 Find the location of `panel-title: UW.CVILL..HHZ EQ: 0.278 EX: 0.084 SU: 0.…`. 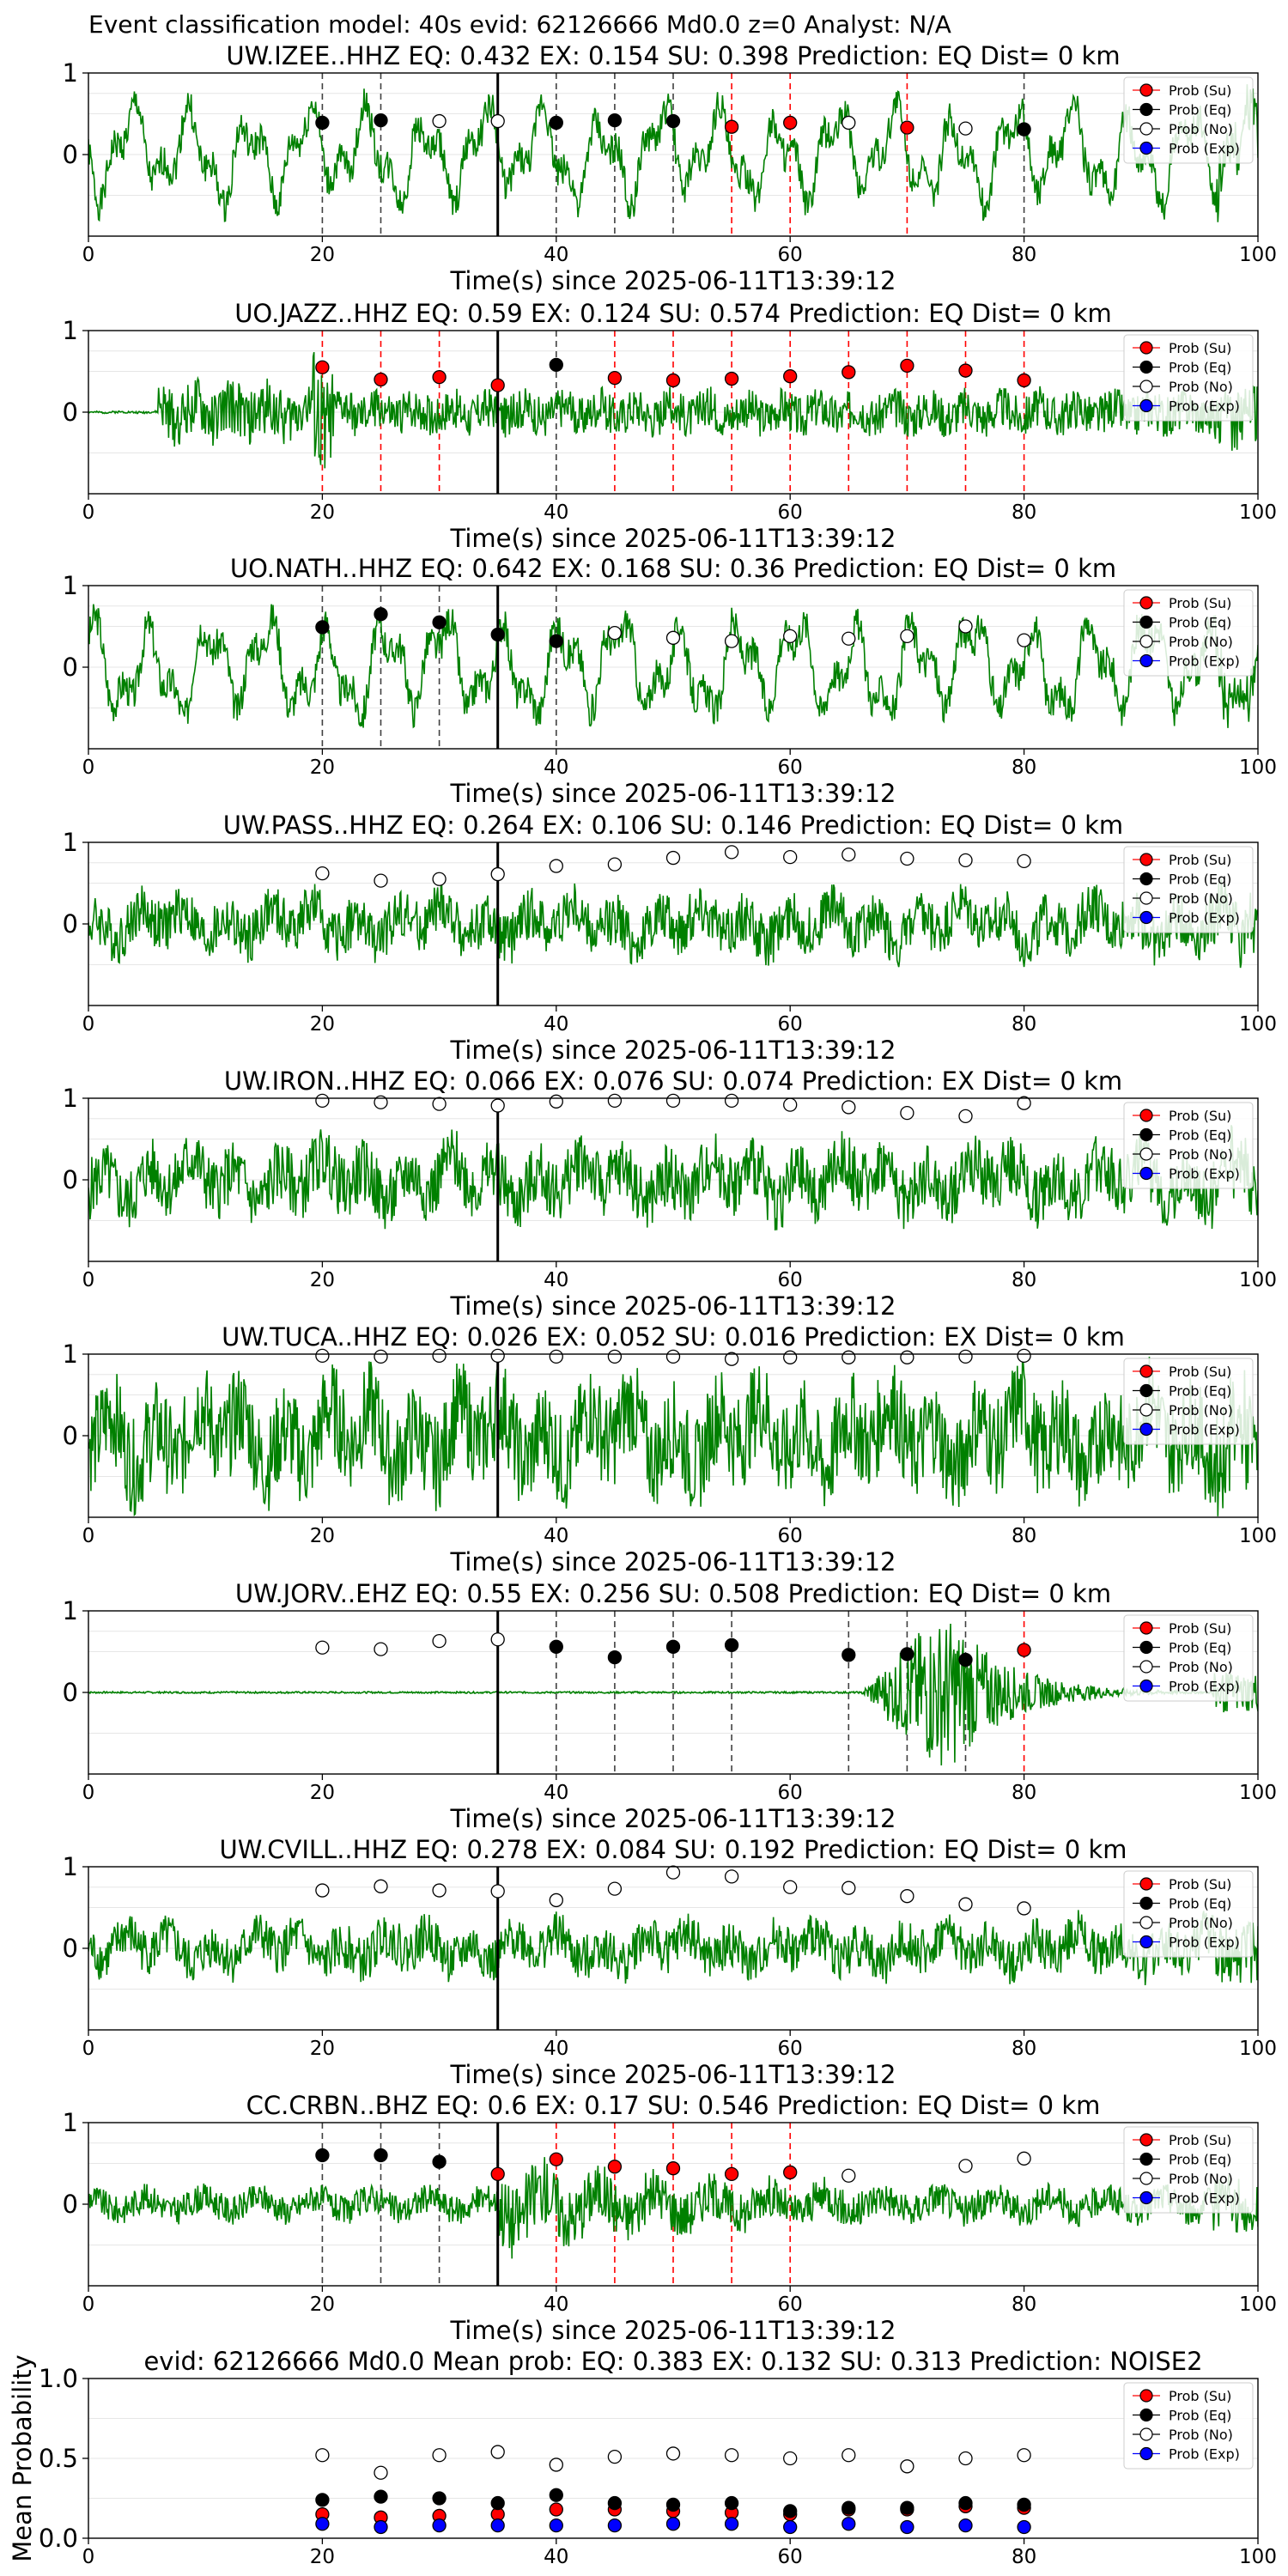

panel-title: UW.CVILL..HHZ EQ: 0.278 EX: 0.084 SU: 0.… is located at coordinates (673, 1850).